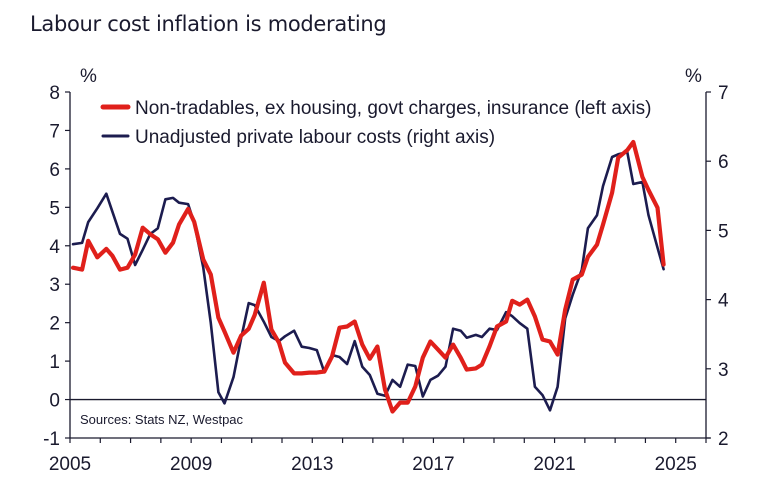  Describe the element at coordinates (54, 324) in the screenshot. I see `left-axis-tick-label: 2` at that location.